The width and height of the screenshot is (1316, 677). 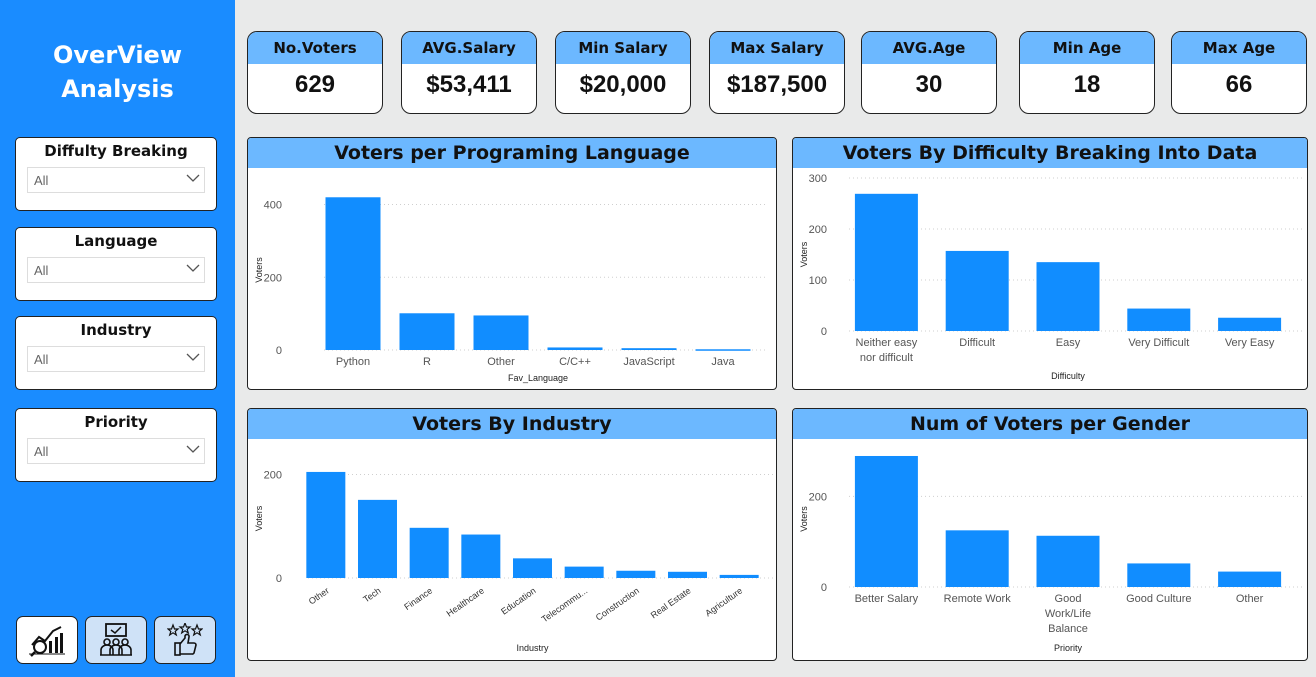 I want to click on kpi-card-max-salary: Max Salary $187,500, so click(x=777, y=72).